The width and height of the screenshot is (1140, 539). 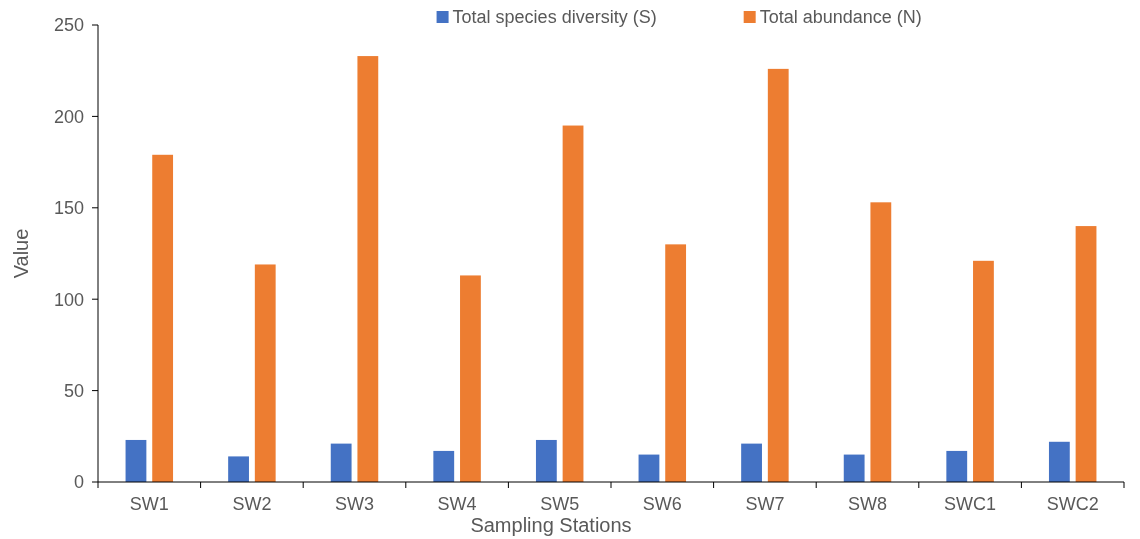 What do you see at coordinates (21, 253) in the screenshot?
I see `y-axis-title: Value` at bounding box center [21, 253].